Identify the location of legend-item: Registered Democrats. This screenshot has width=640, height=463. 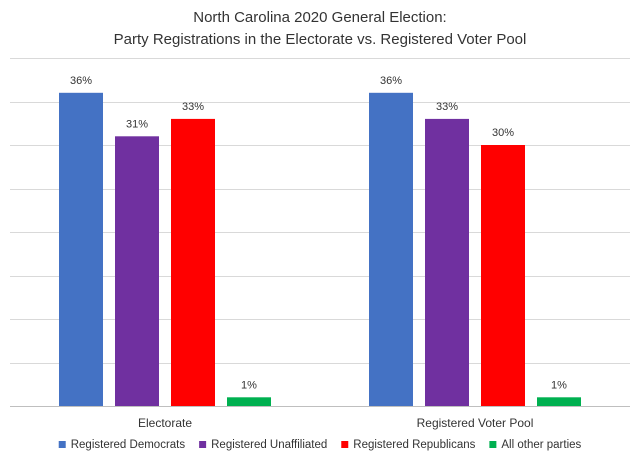
(122, 445).